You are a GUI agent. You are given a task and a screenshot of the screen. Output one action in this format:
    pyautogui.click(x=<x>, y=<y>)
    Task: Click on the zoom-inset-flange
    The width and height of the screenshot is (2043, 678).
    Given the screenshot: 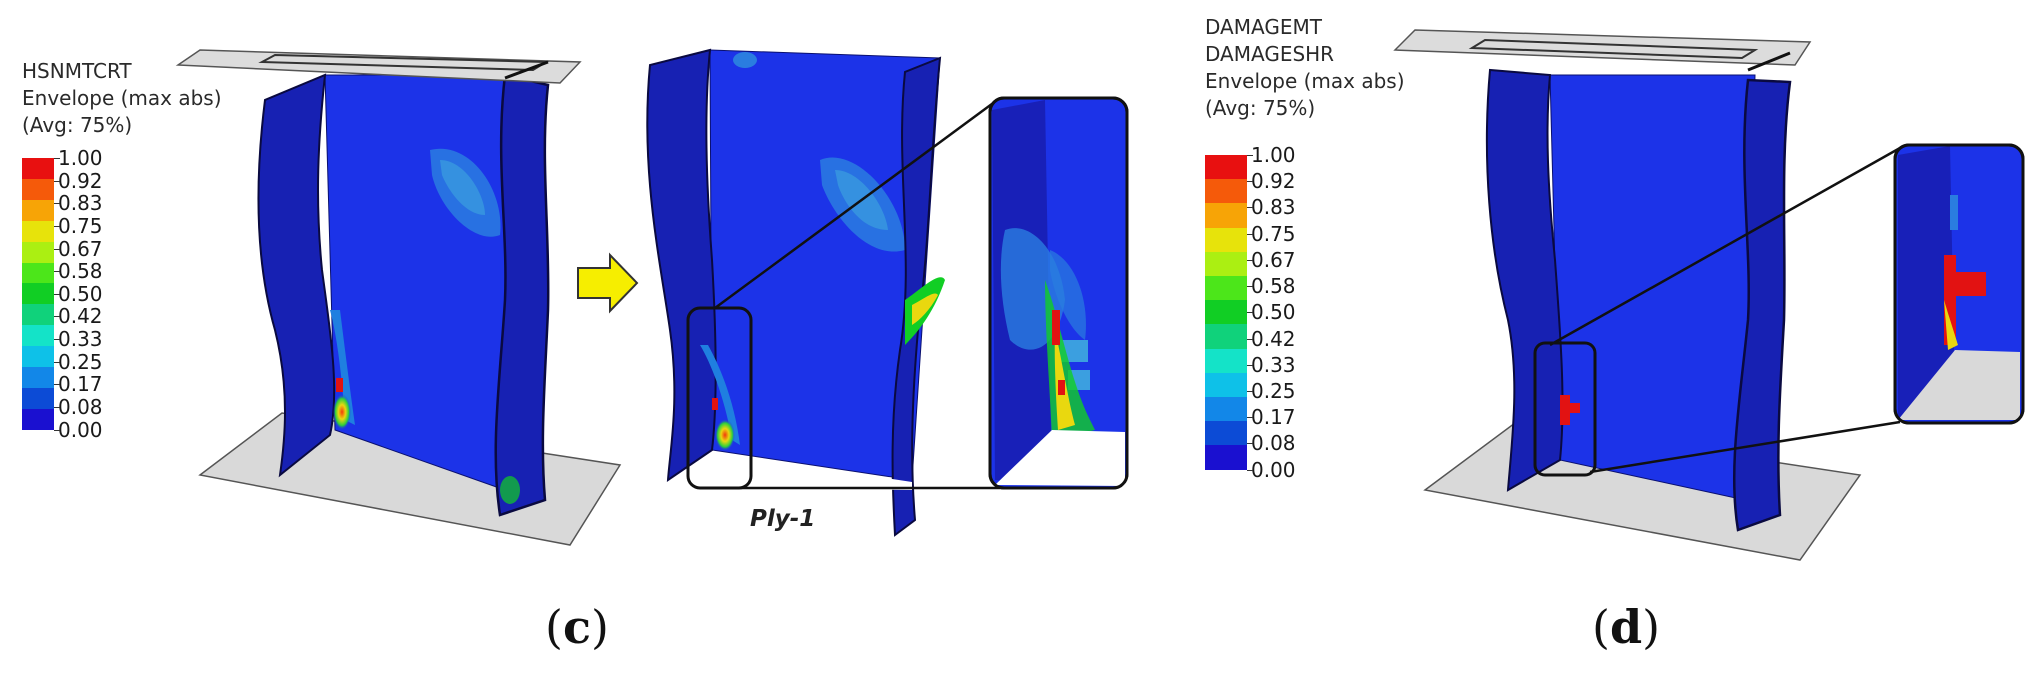 What is the action you would take?
    pyautogui.click(x=1926, y=283)
    